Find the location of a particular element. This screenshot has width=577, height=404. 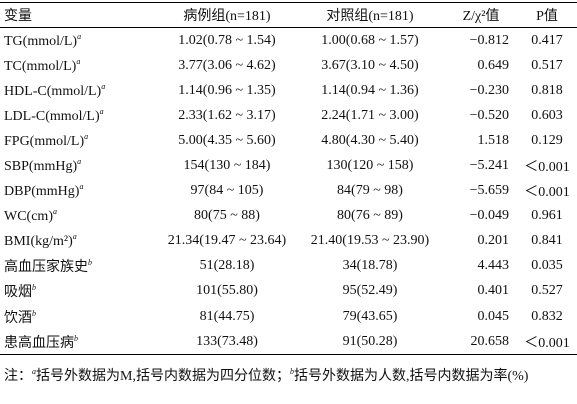

value-cell: 1.518 is located at coordinates (493, 140).